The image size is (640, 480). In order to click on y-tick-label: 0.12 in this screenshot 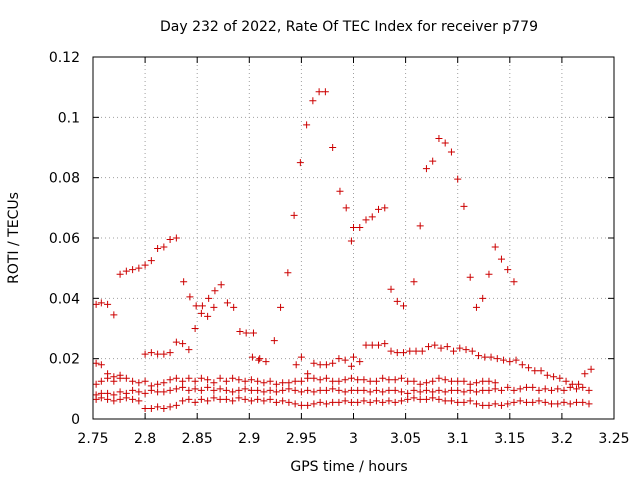, I will do `click(64, 58)`.